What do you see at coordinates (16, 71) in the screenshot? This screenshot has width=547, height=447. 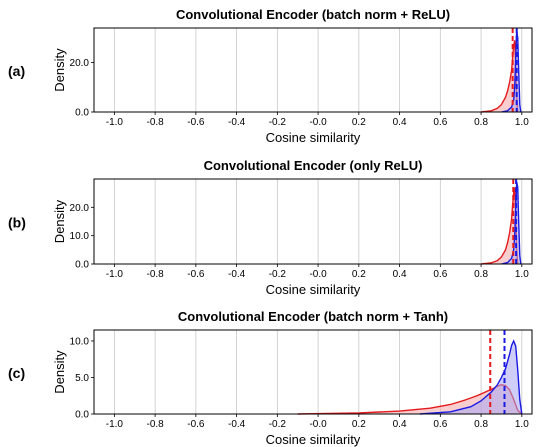 I see `panel-label: (a)` at bounding box center [16, 71].